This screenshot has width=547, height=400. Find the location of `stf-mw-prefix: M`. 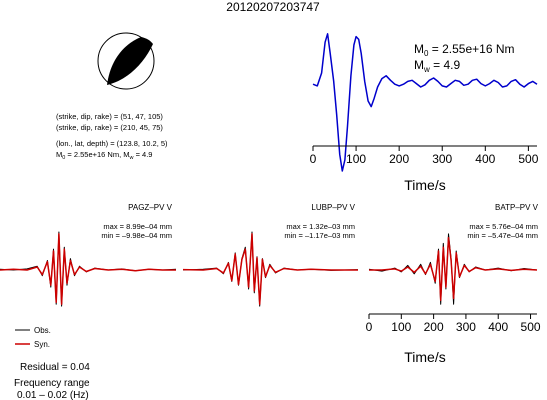

stf-mw-prefix: M is located at coordinates (419, 65).